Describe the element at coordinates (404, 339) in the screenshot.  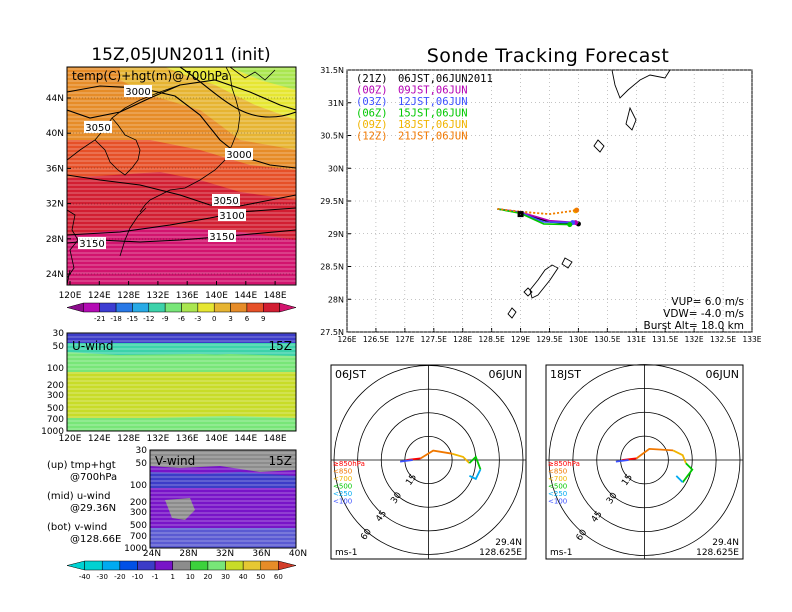
I see `track-lon-label: 127E` at that location.